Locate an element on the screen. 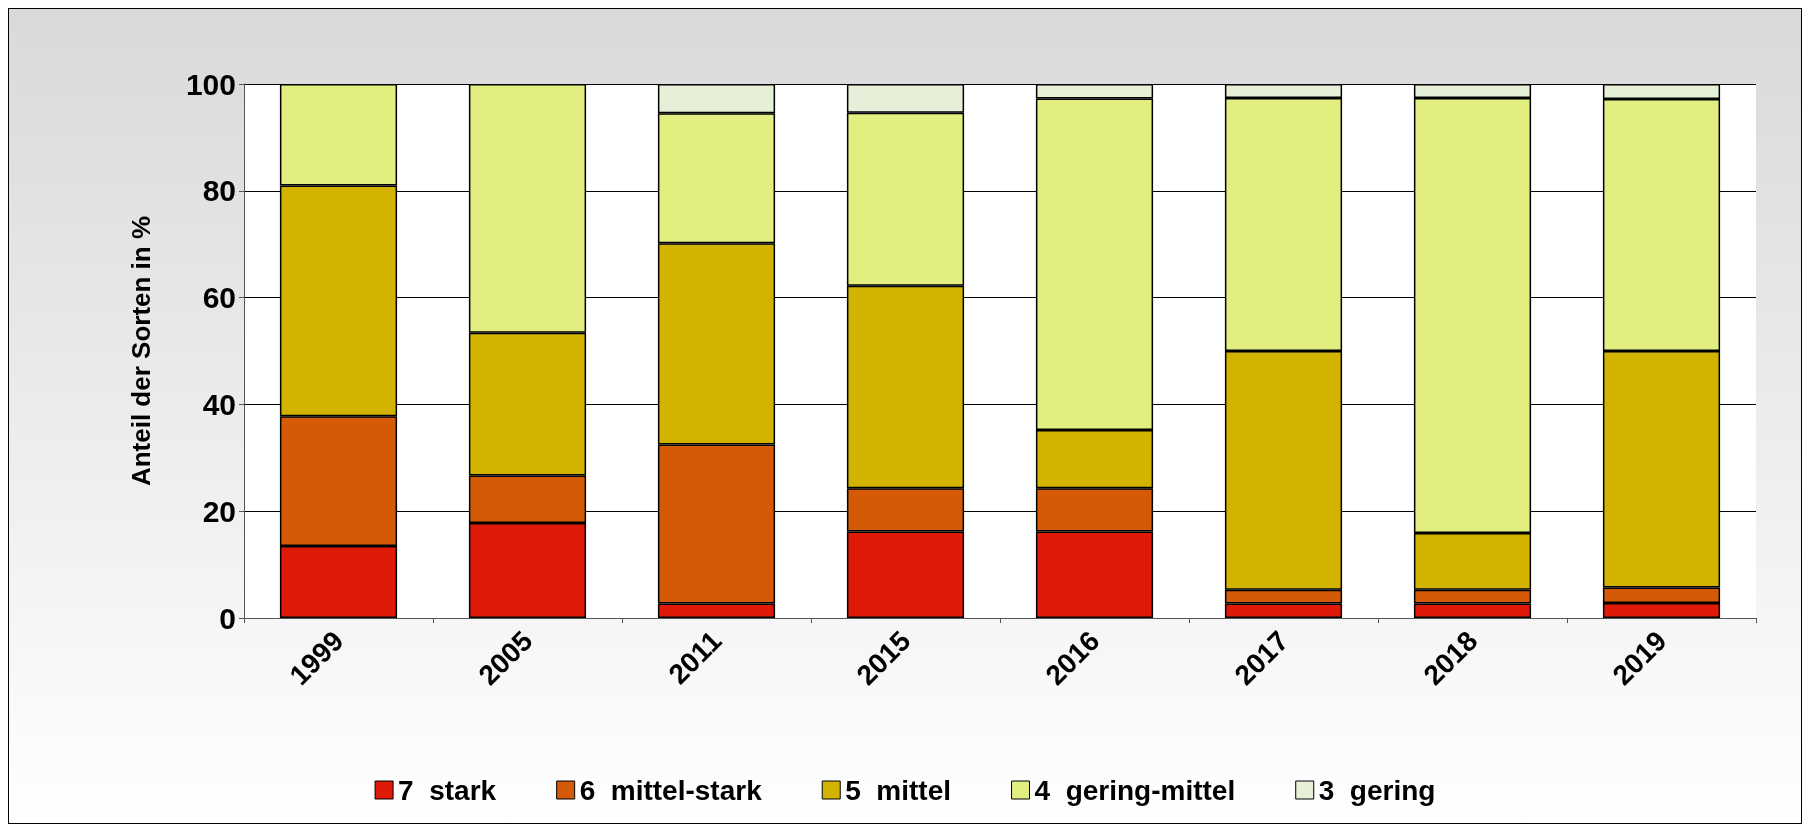 This screenshot has width=1812, height=834. y-tick-label: 80 is located at coordinates (219, 191).